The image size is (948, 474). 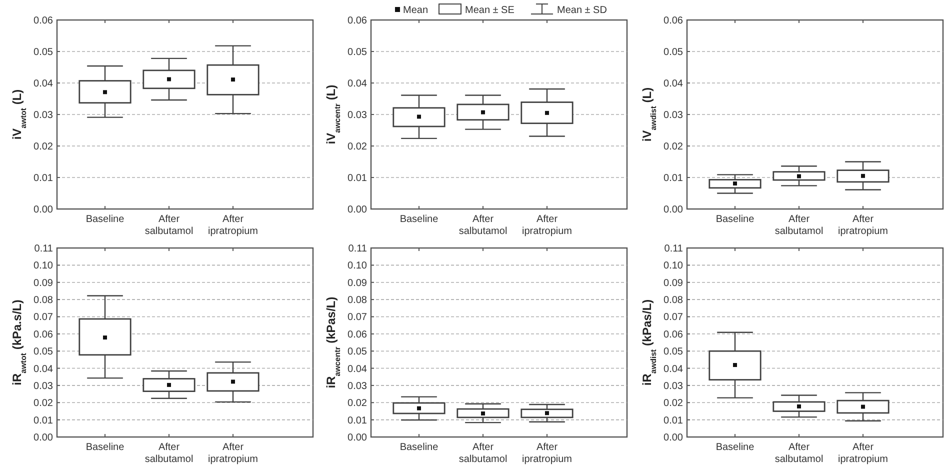 What do you see at coordinates (490, 10) in the screenshot?
I see `text: Mean ± SE` at bounding box center [490, 10].